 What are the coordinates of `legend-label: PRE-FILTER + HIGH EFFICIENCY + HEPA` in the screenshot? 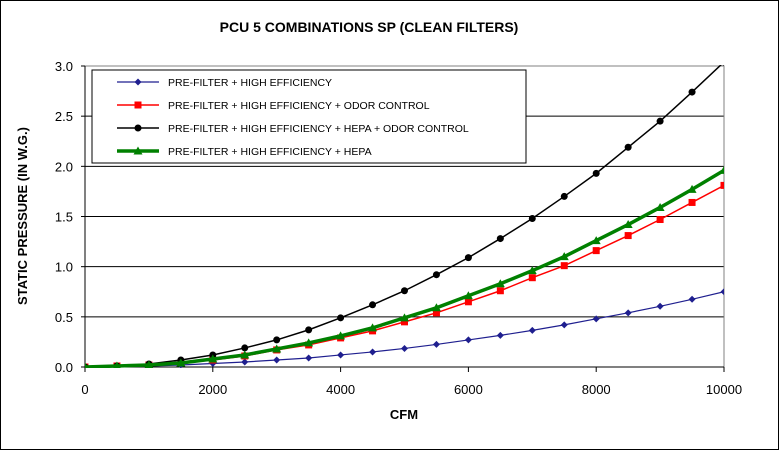 It's located at (270, 152).